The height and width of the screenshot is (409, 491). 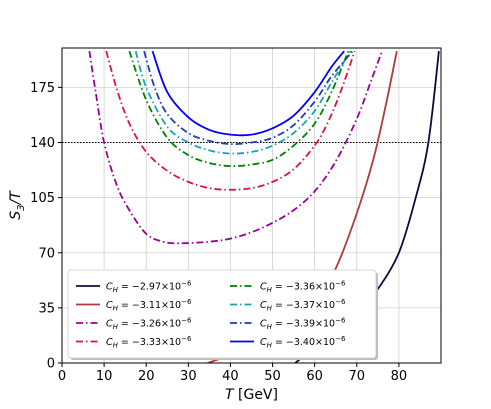 I want to click on y-tick-label: 105, so click(x=42, y=198).